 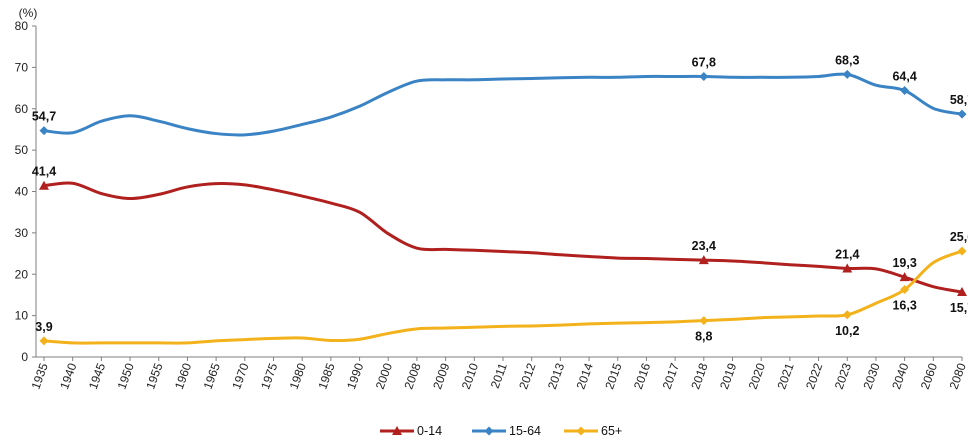 What do you see at coordinates (22, 233) in the screenshot?
I see `y-tick-label: 30` at bounding box center [22, 233].